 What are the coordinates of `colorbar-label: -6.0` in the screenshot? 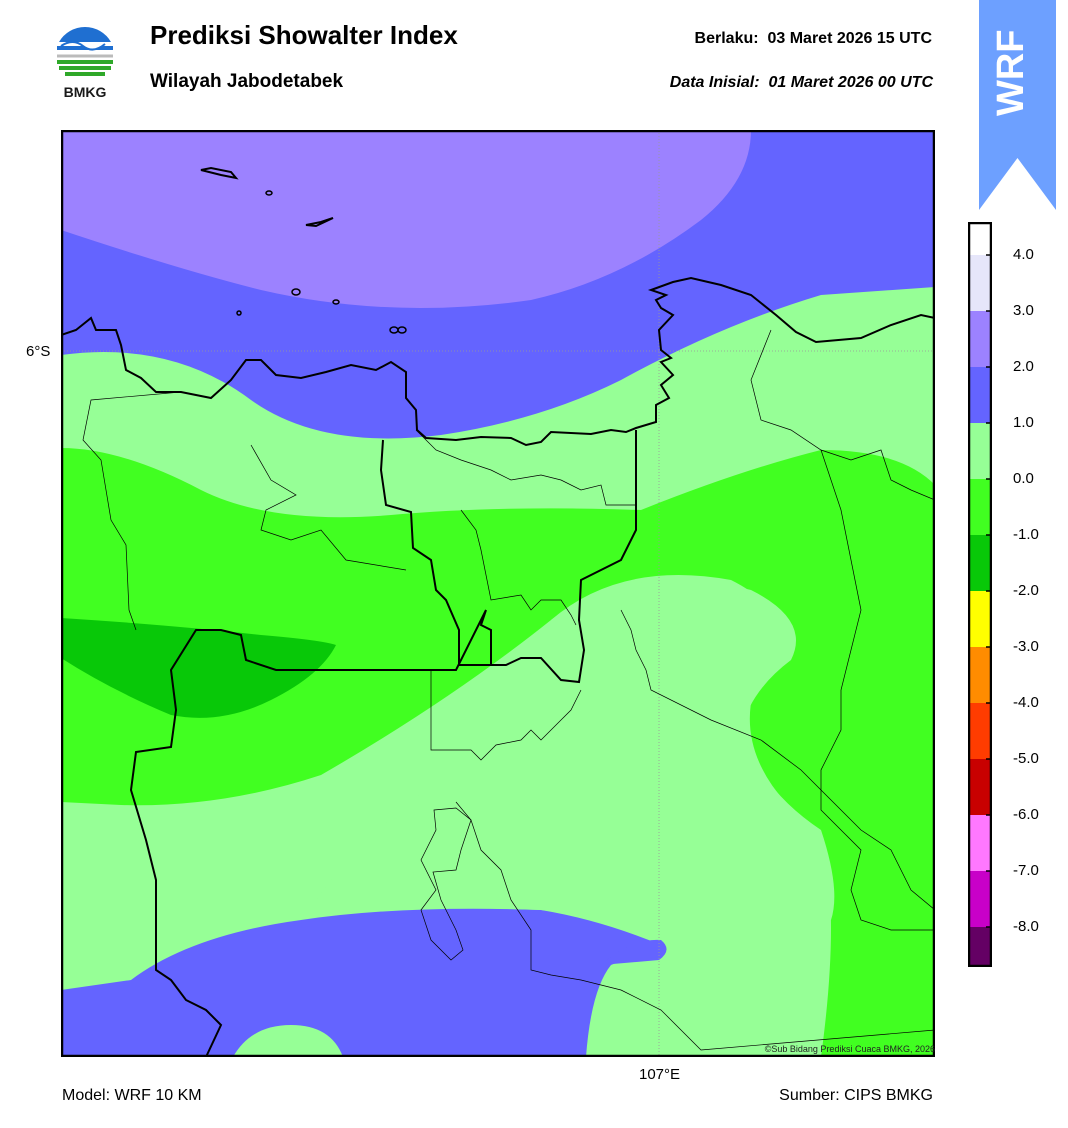 It's located at (1026, 814).